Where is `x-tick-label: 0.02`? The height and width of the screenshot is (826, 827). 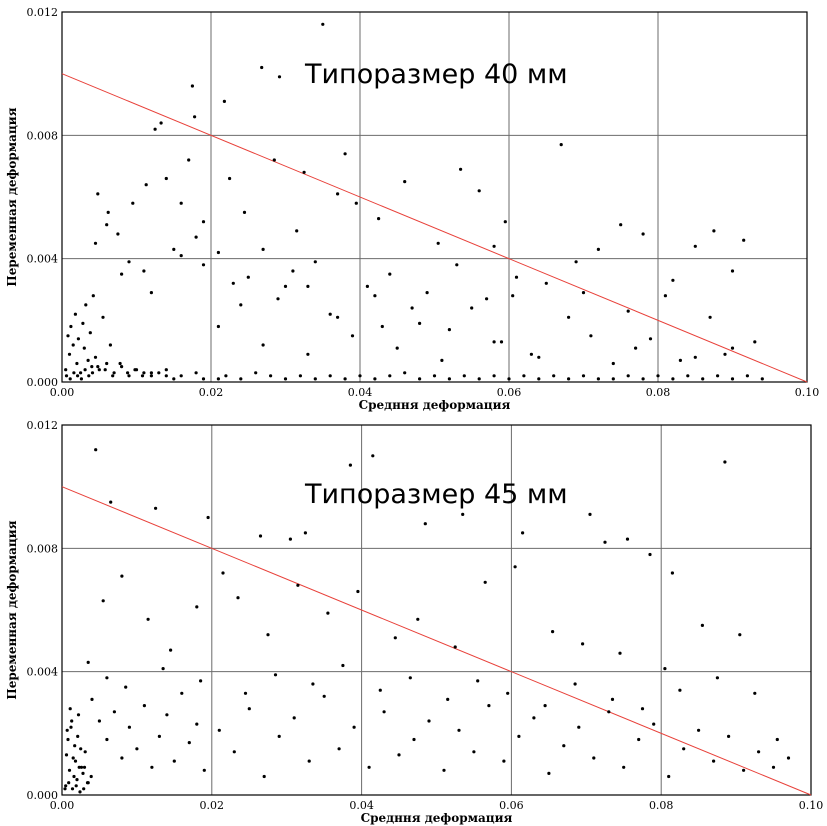
x-tick-label: 0.02 is located at coordinates (211, 392).